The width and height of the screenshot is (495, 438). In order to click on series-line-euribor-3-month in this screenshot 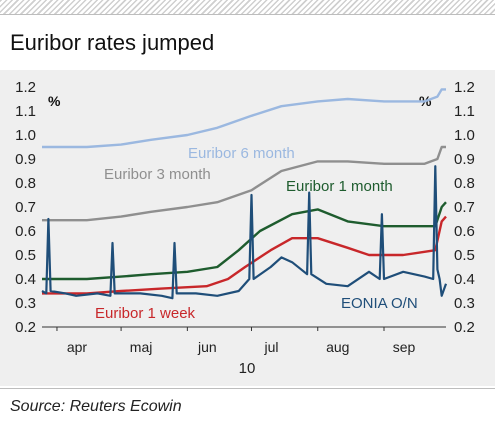, I will do `click(244, 183)`.